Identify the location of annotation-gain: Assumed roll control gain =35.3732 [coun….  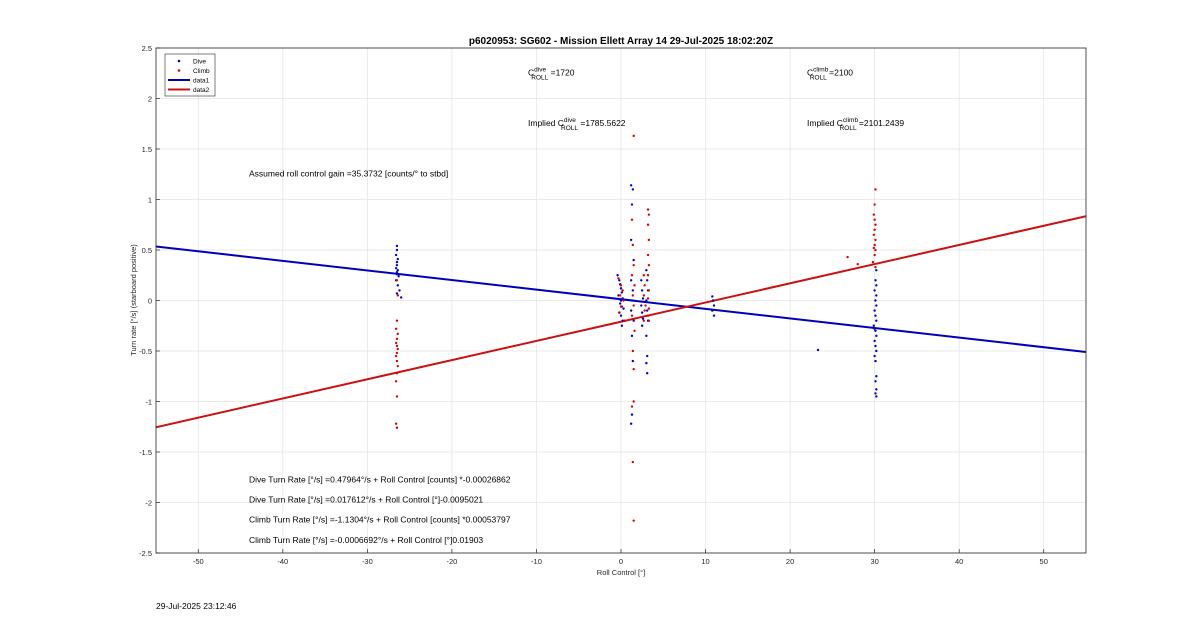
(348, 173).